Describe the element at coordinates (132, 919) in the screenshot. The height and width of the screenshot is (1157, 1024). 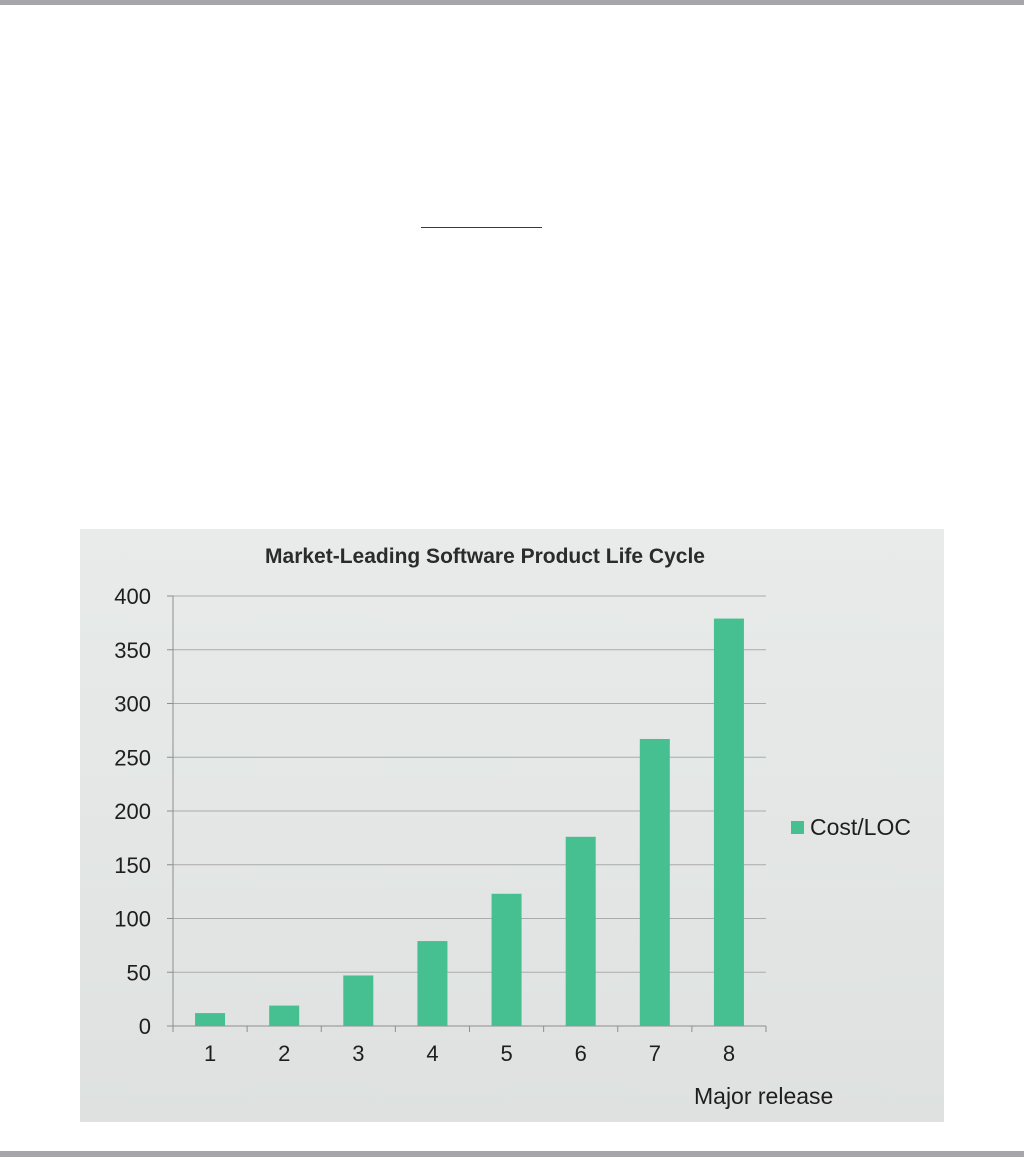
I see `y-tick-label: 100` at that location.